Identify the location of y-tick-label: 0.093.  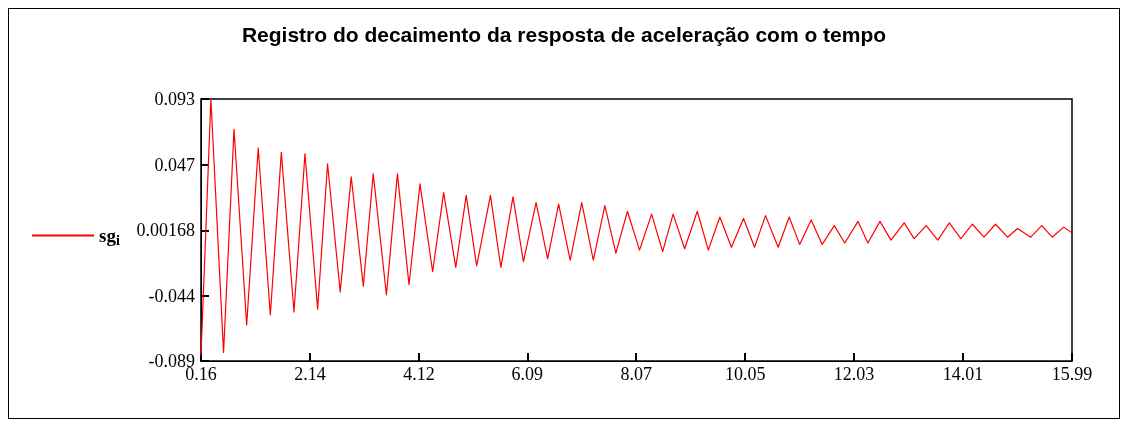
(174, 99).